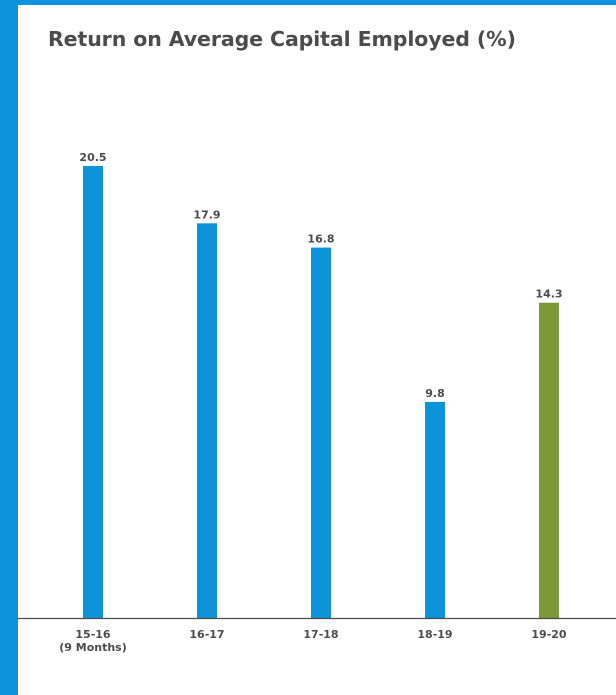 Image resolution: width=616 pixels, height=695 pixels. What do you see at coordinates (435, 393) in the screenshot?
I see `data-label-18-19: 9.8` at bounding box center [435, 393].